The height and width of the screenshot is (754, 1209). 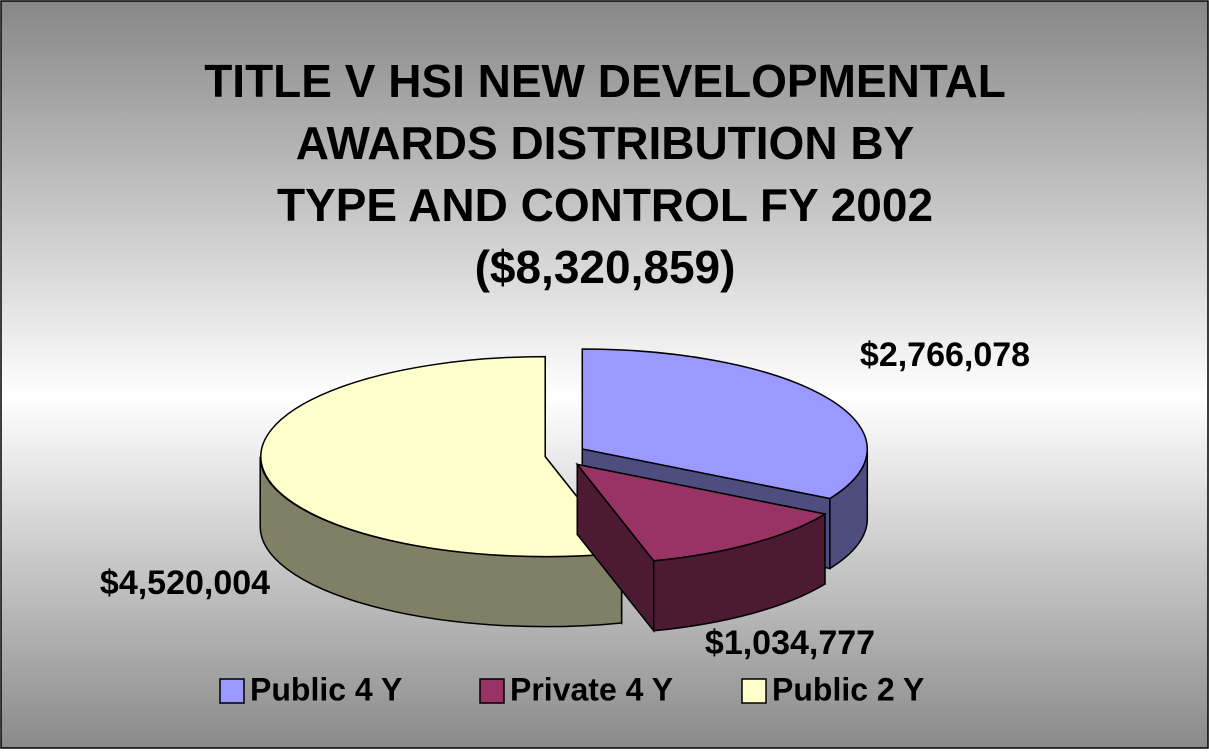 I want to click on data-label: $1,034,777, so click(x=790, y=643).